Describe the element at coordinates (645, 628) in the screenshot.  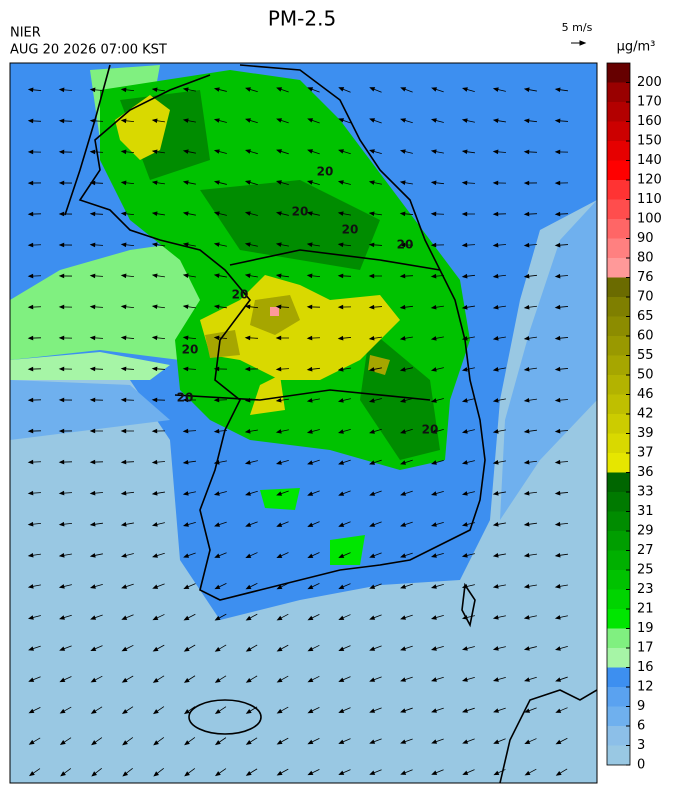
I see `colorbar-label: 19` at that location.